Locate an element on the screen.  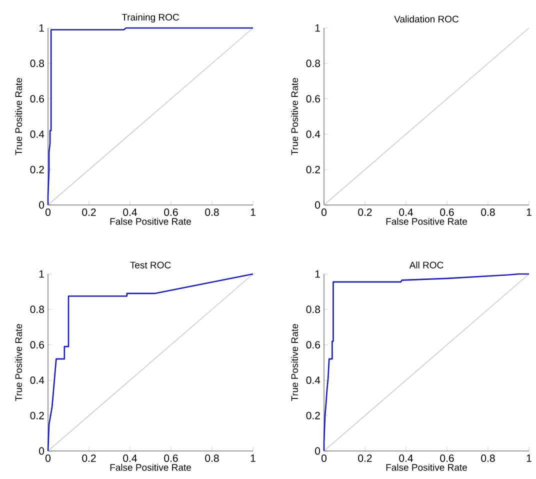
chart-title: Validation ROC is located at coordinates (426, 18).